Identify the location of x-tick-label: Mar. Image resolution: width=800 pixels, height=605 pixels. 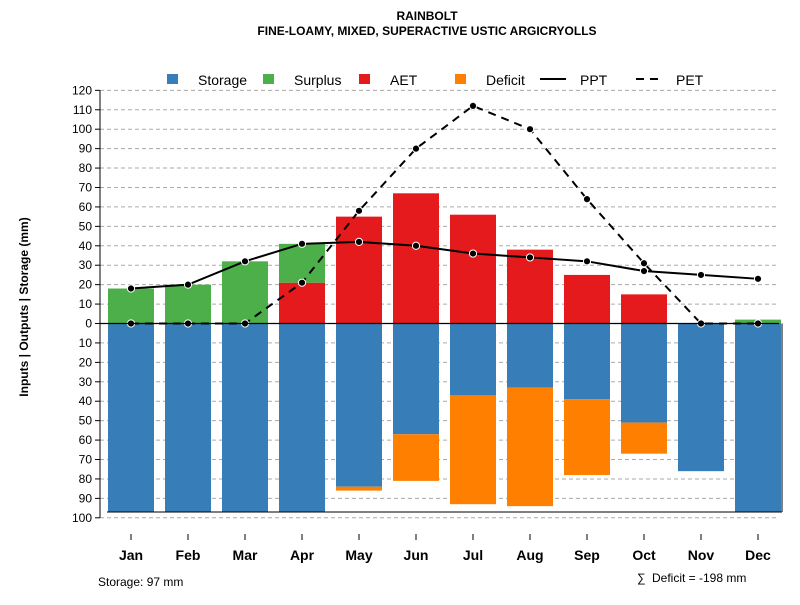
(245, 555).